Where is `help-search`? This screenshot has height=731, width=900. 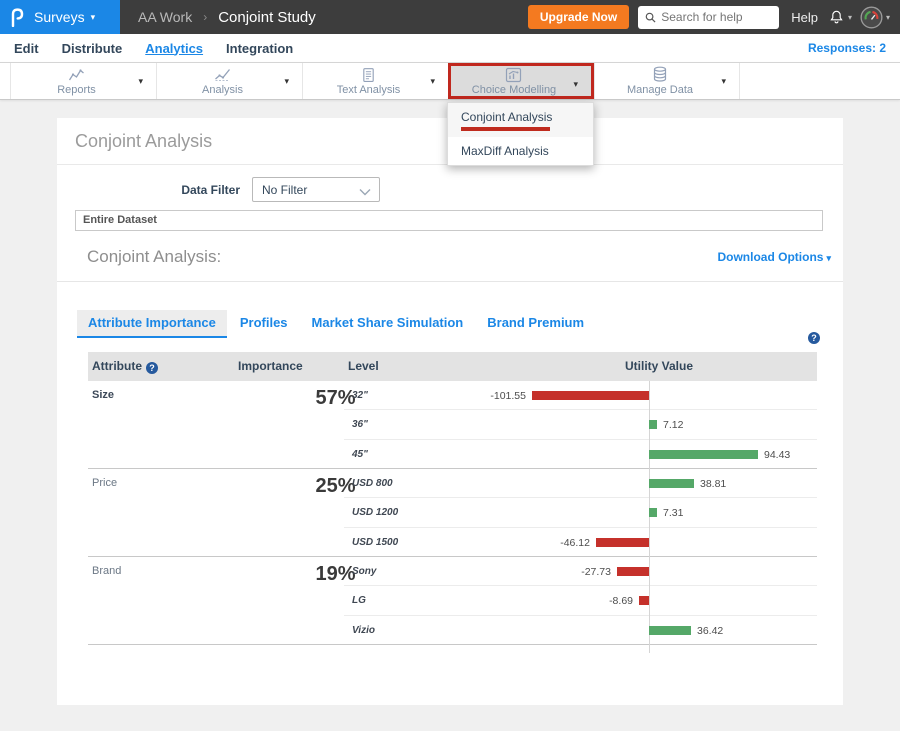
help-search is located at coordinates (709, 17).